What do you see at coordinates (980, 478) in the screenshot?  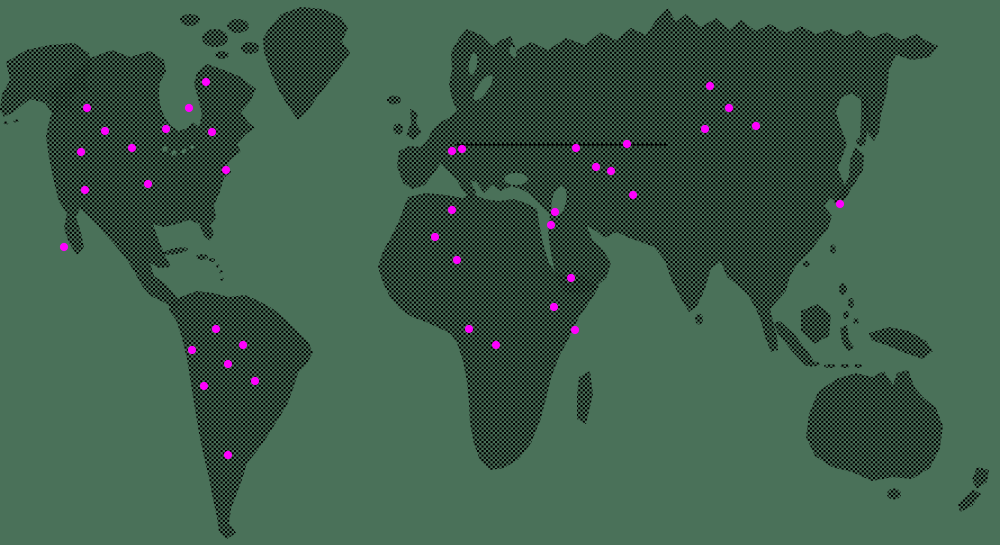 I see `island-new-zealand-north` at bounding box center [980, 478].